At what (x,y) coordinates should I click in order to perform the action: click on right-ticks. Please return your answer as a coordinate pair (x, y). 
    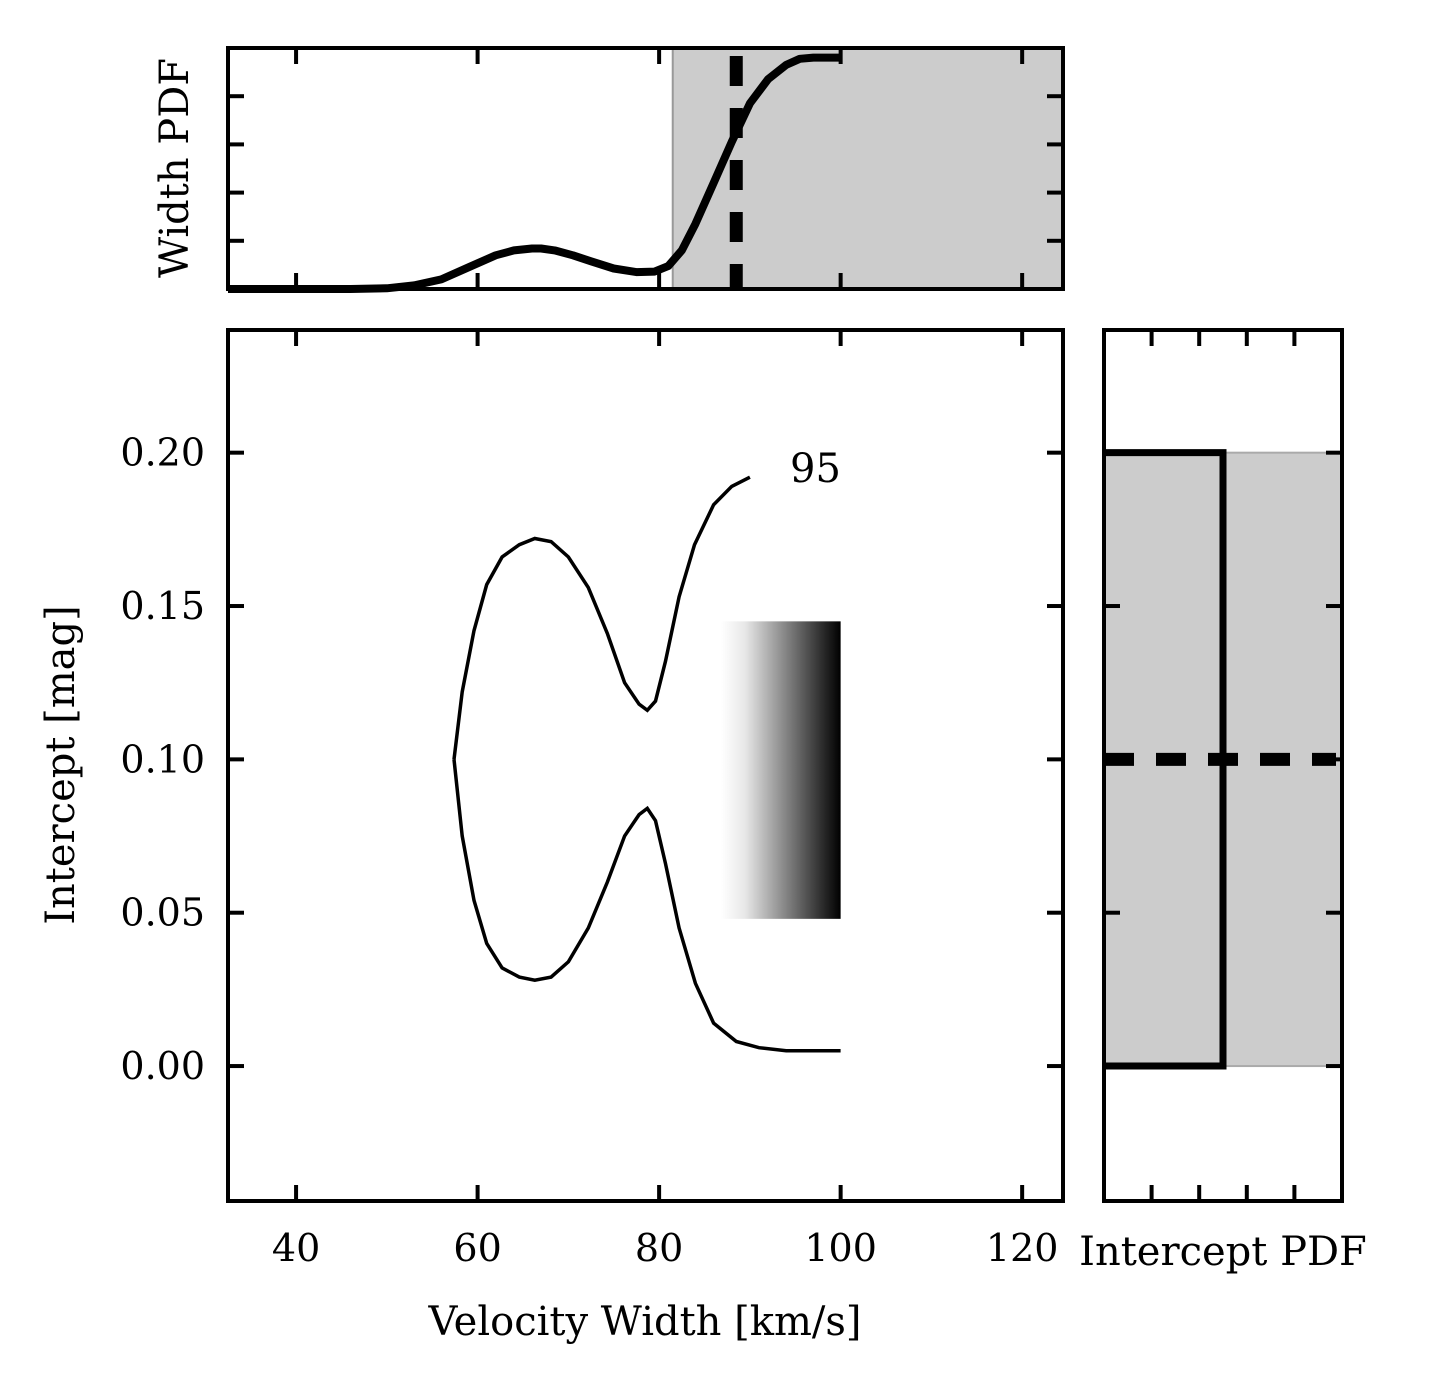
    Looking at the image, I should click on (1223, 765).